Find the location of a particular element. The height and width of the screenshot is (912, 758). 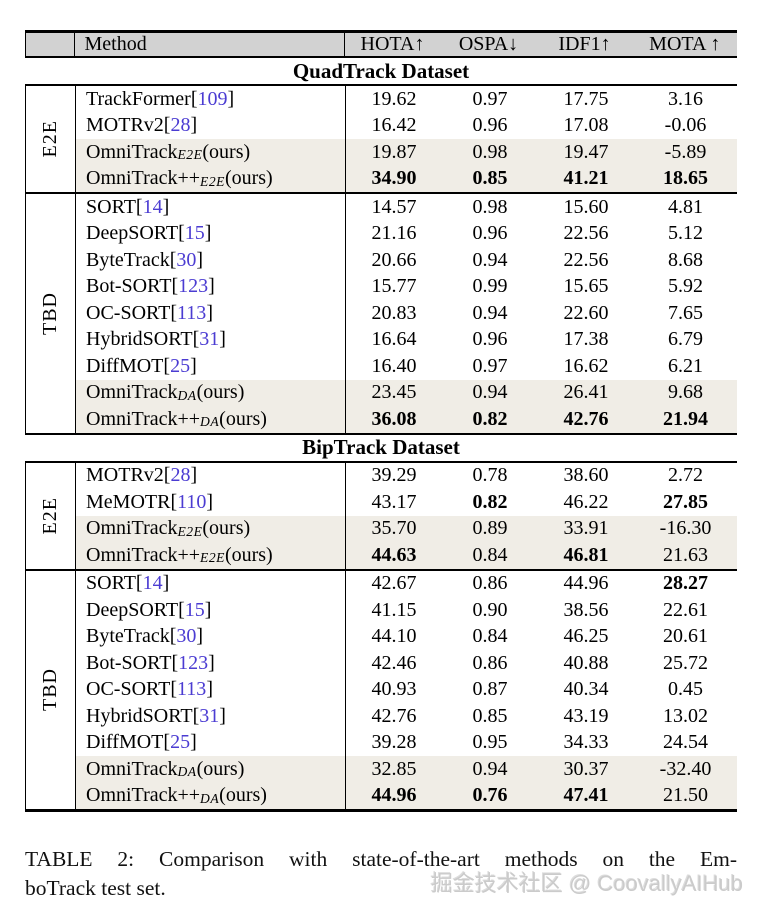

watermark: 掘金技术社区 @ CoovallyAIHub is located at coordinates (586, 883).